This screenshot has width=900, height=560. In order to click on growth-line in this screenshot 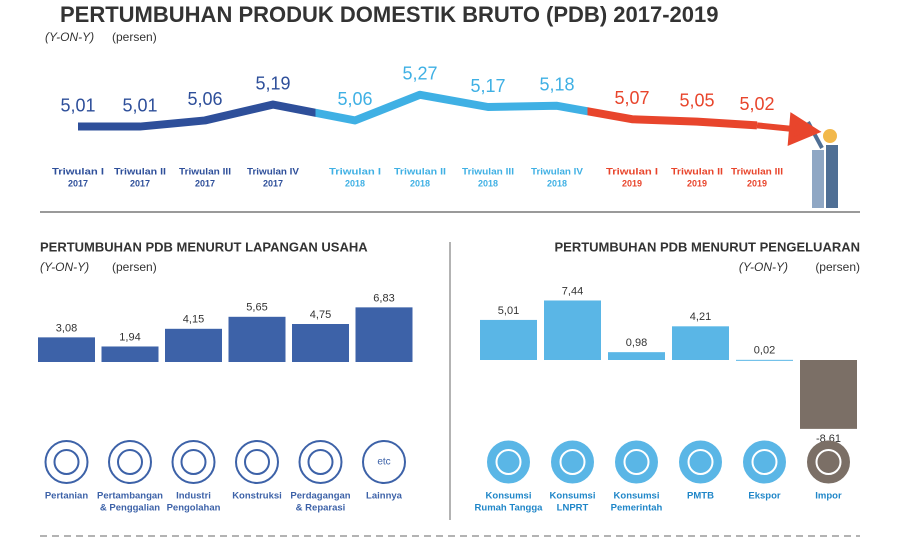, I will do `click(418, 110)`.